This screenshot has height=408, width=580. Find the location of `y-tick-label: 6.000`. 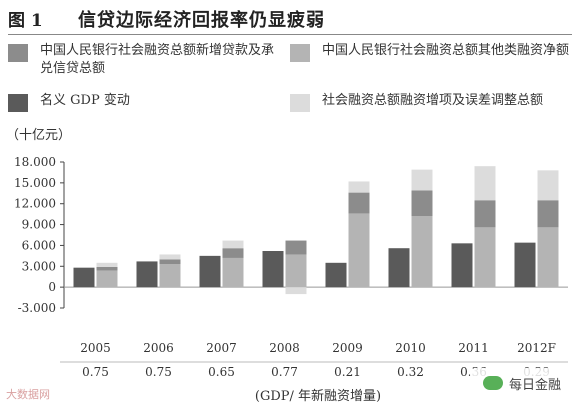

y-tick-label: 6.000 is located at coordinates (39, 245).